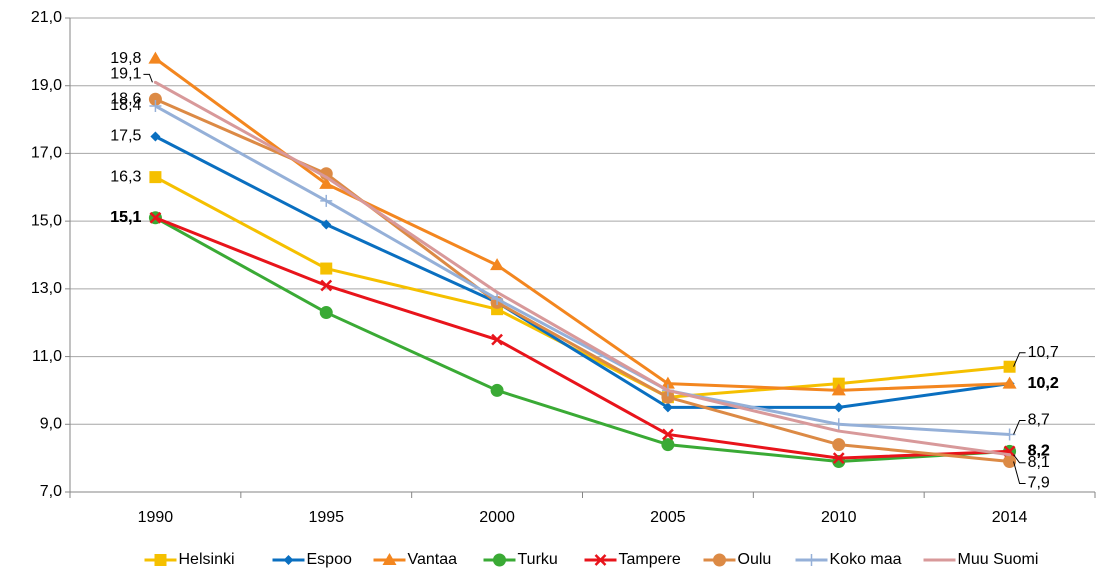 This screenshot has height=576, width=1099. I want to click on data-label: 8,7, so click(1039, 420).